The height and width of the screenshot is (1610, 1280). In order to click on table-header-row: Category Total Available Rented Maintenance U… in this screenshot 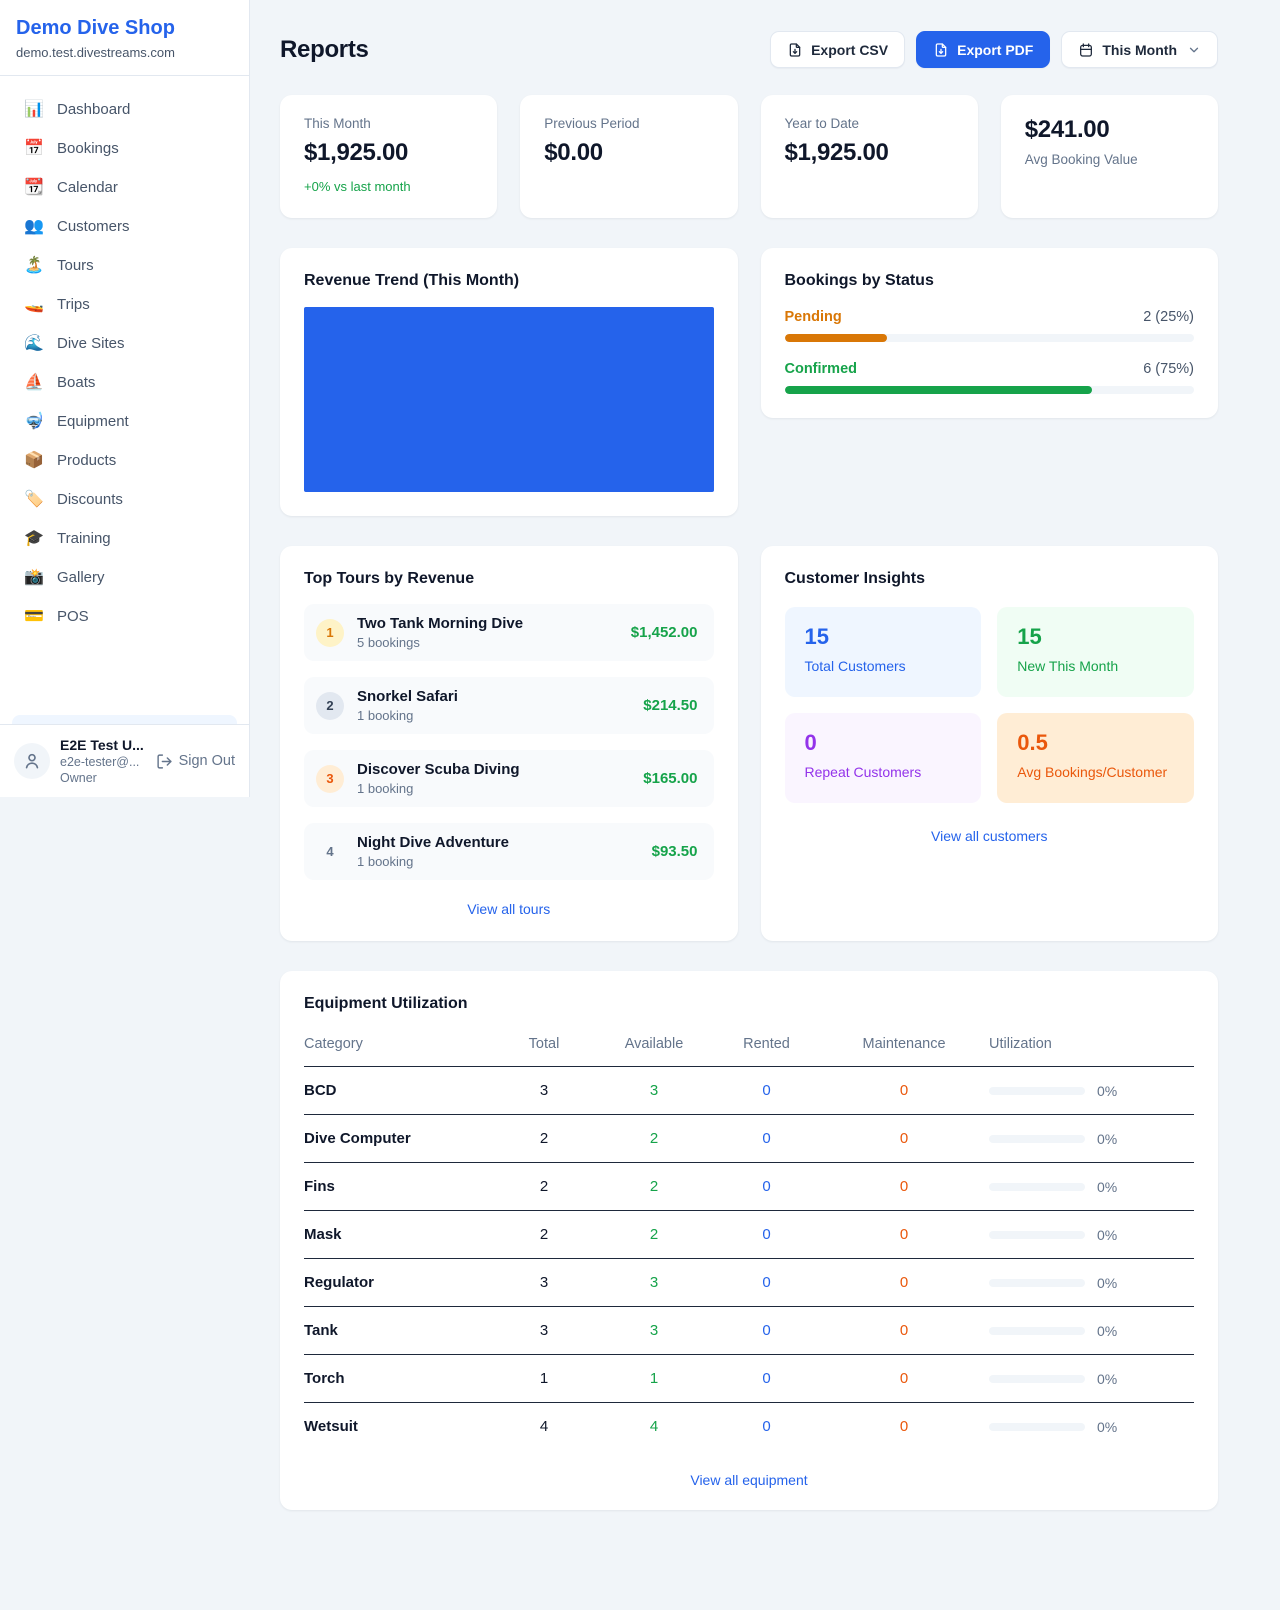, I will do `click(749, 1047)`.